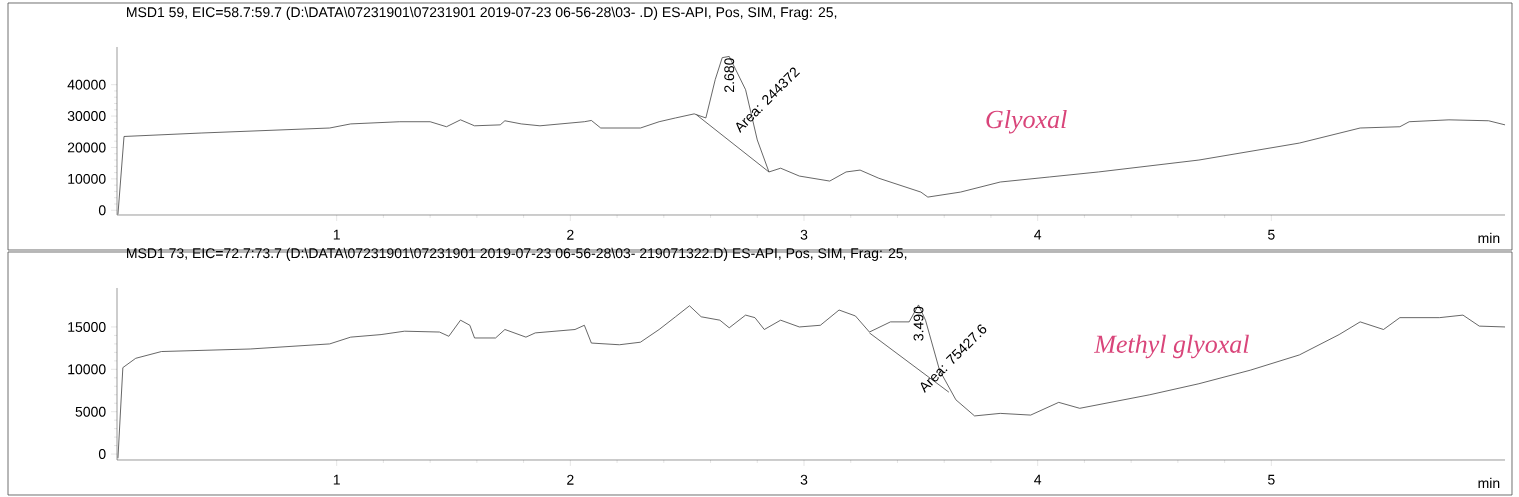 Image resolution: width=1519 pixels, height=497 pixels. I want to click on annotation: 2.680, so click(729, 75).